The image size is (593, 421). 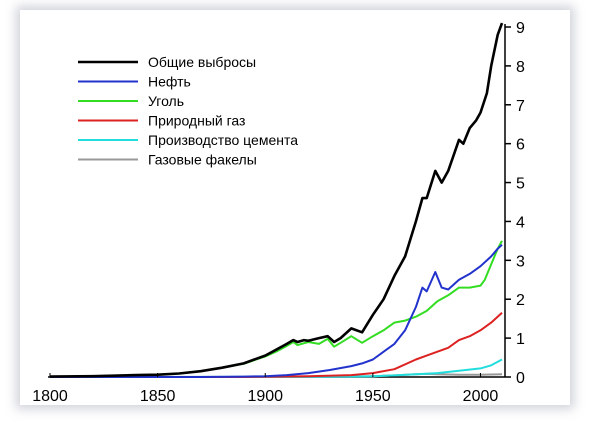 What do you see at coordinates (520, 28) in the screenshot?
I see `y-tick-label-9: 9` at bounding box center [520, 28].